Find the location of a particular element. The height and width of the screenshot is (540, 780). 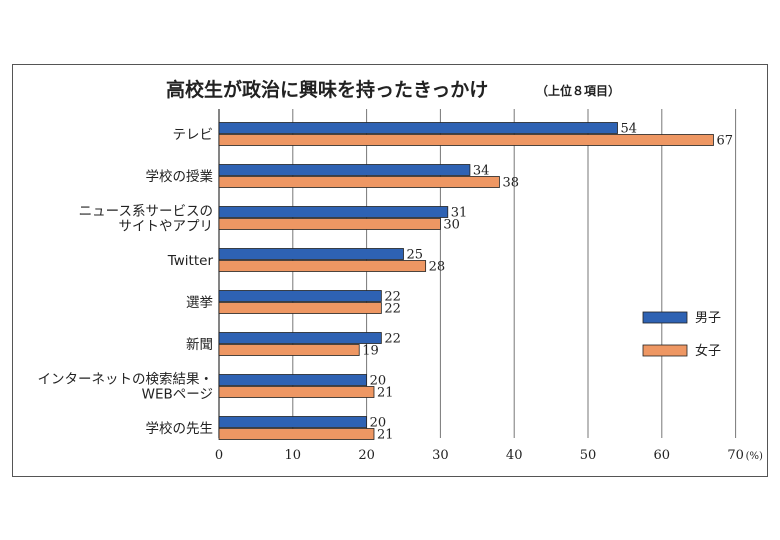

legend-label-male: 男子 is located at coordinates (708, 318).